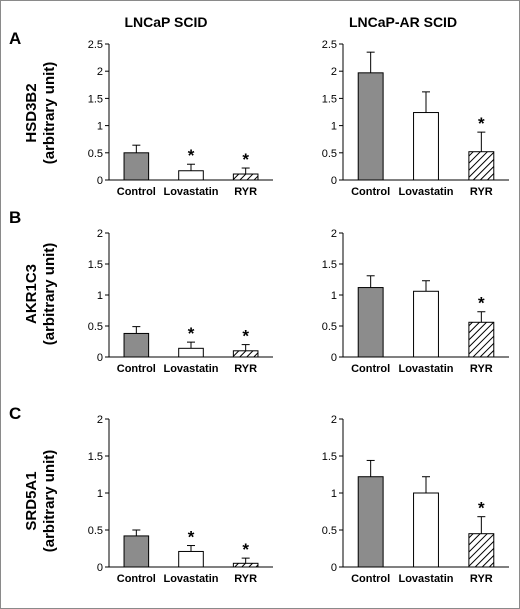 The image size is (520, 609). Describe the element at coordinates (136, 369) in the screenshot. I see `chart-b-left-category-label-control: Control` at that location.